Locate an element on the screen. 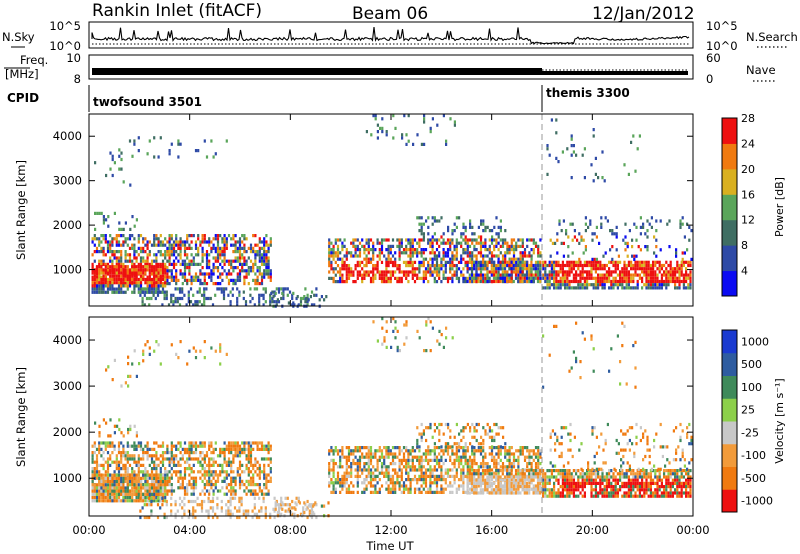  freq-label-2: [MHz] is located at coordinates (22, 74).